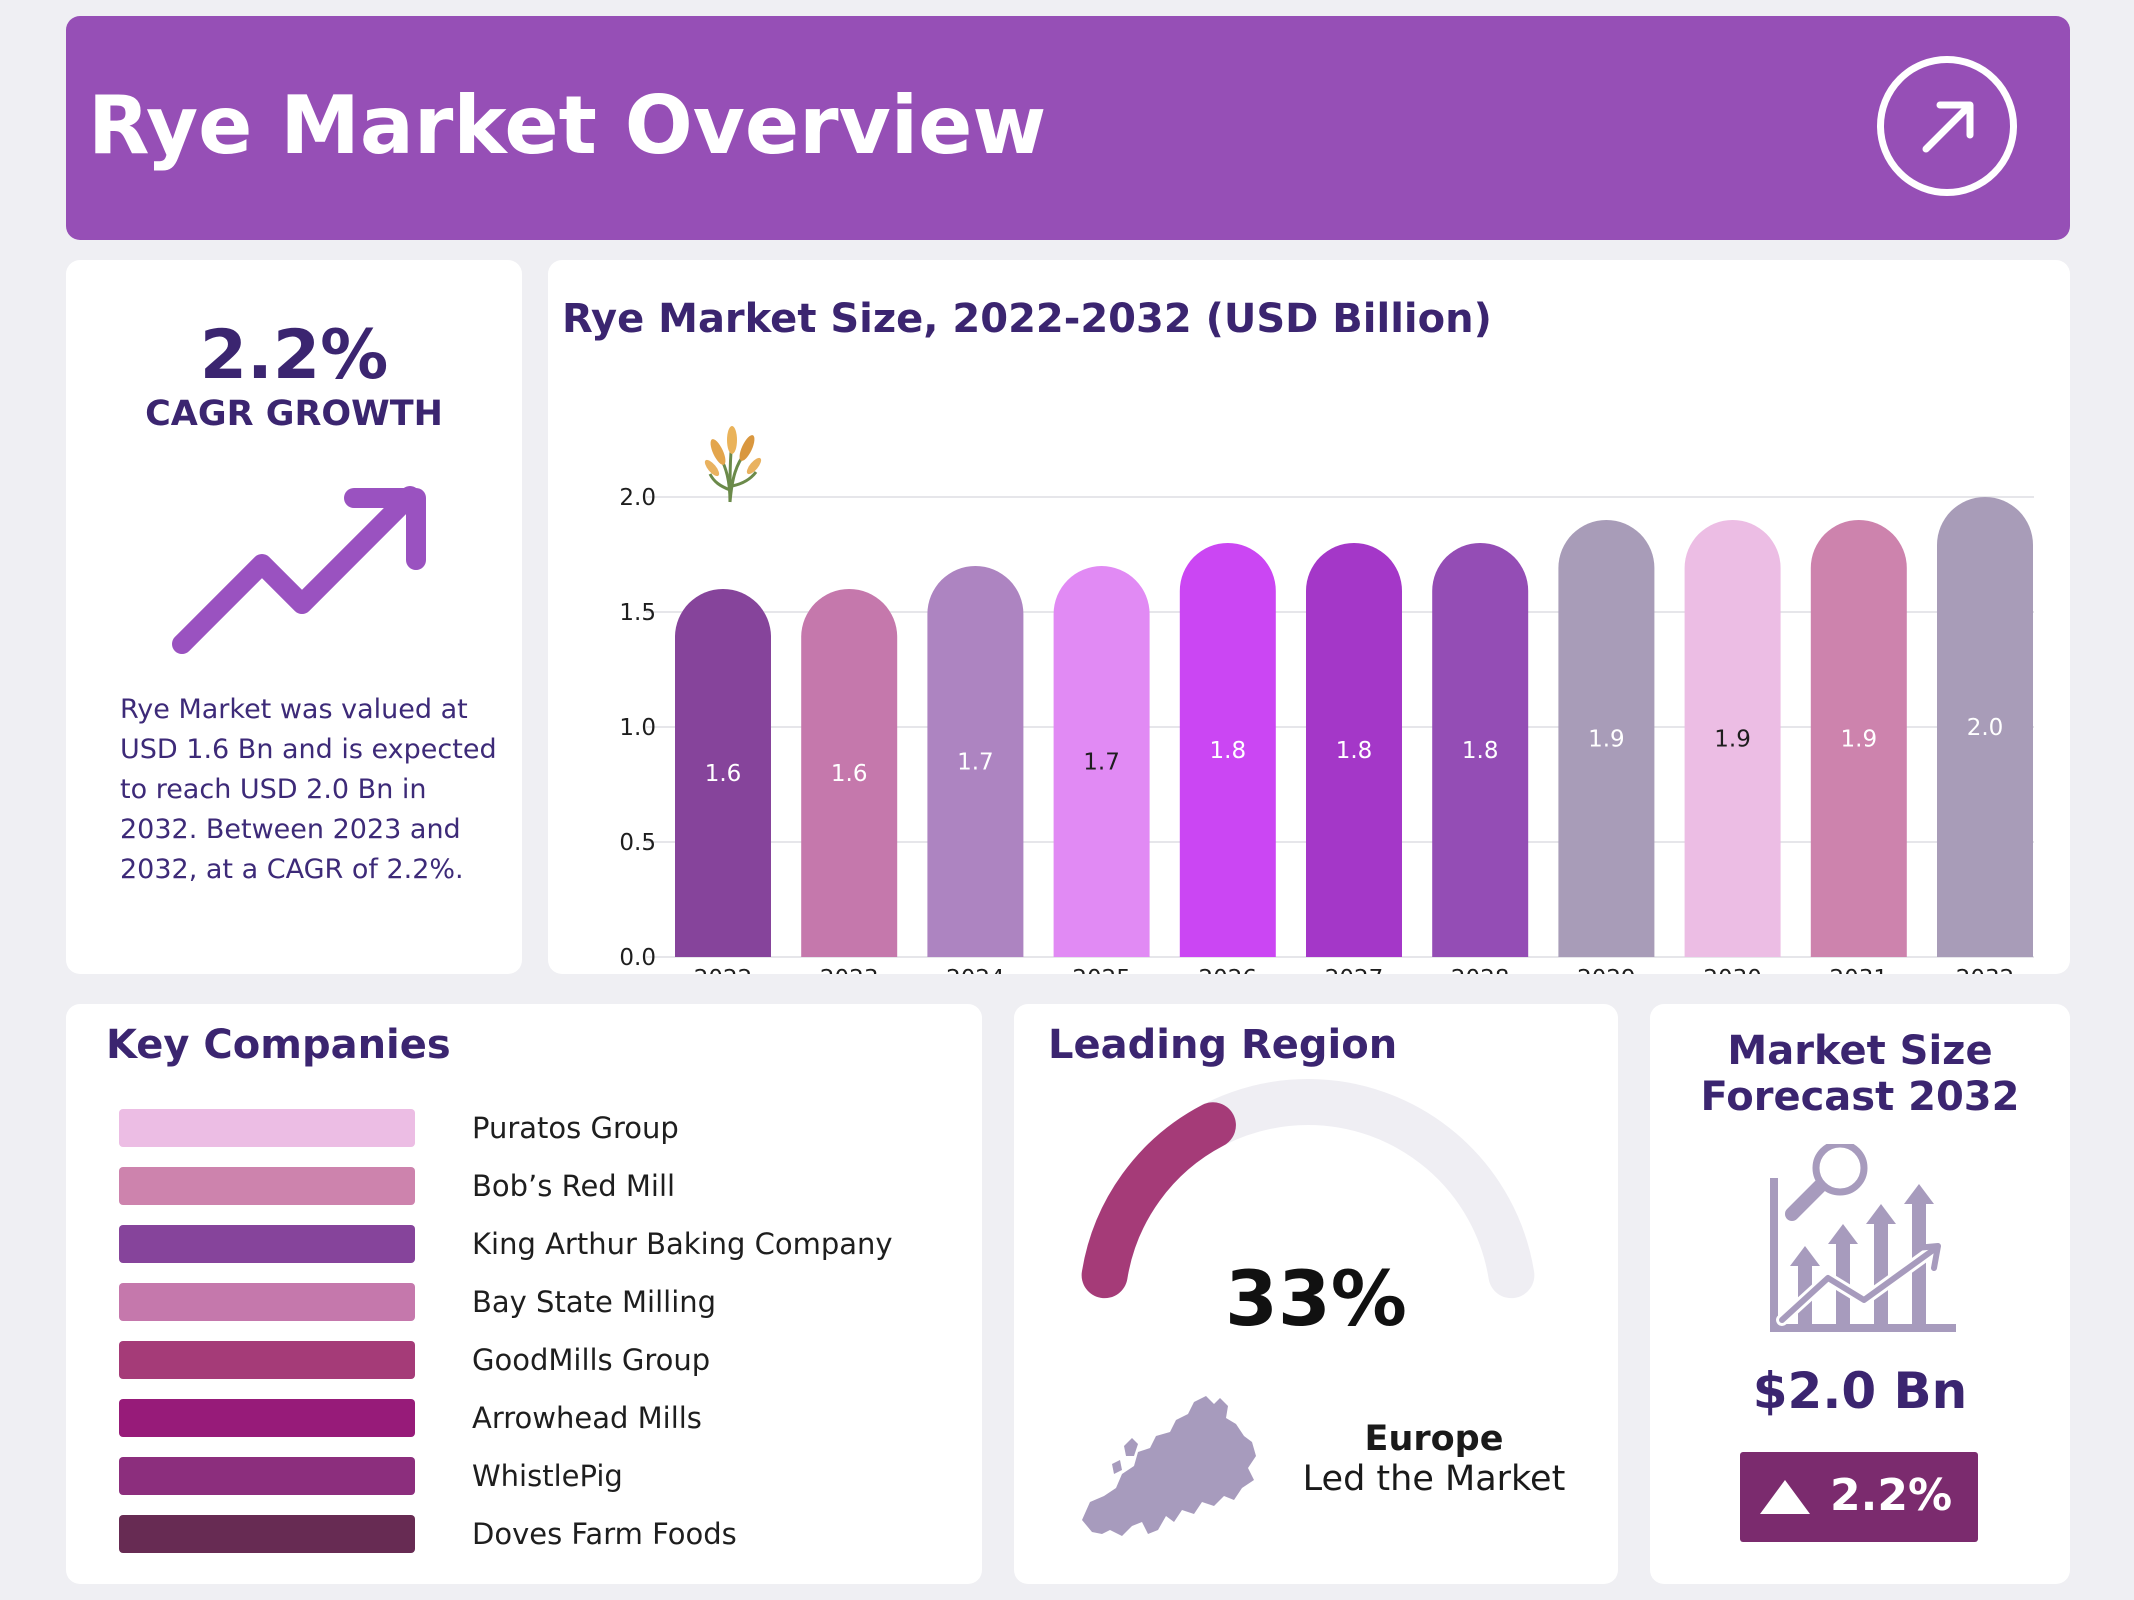  I want to click on region-name: Europe, so click(1434, 1439).